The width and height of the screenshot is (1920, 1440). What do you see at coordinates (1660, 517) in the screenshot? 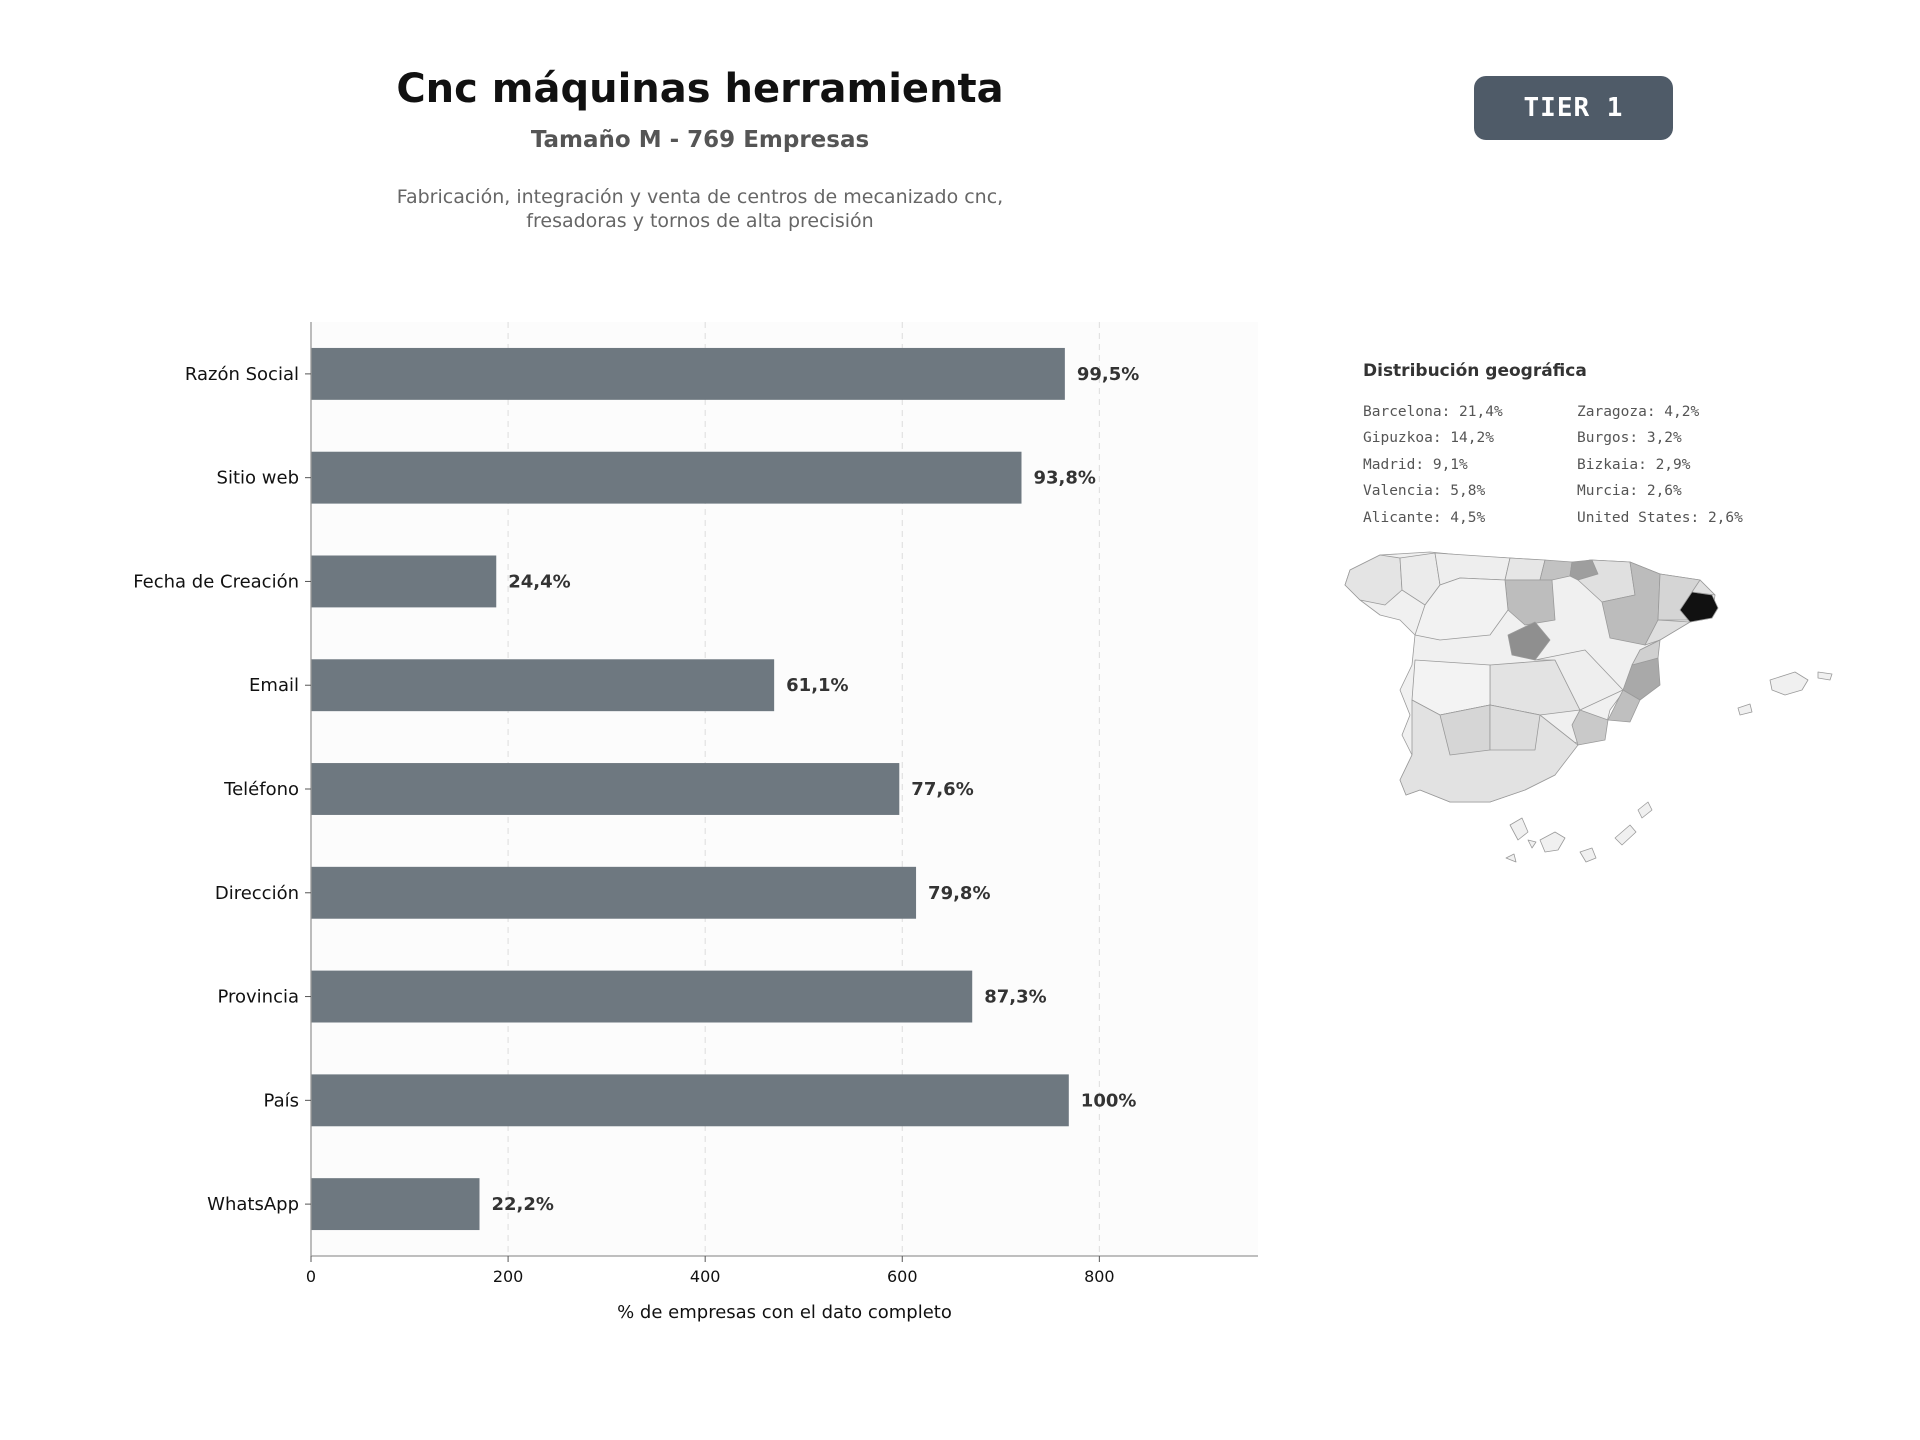
I see `geo-entry: United States: 2,6%` at bounding box center [1660, 517].